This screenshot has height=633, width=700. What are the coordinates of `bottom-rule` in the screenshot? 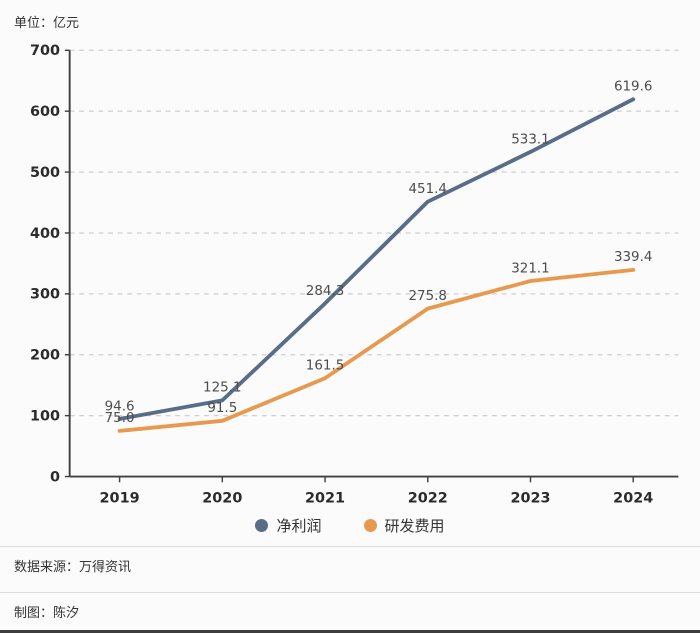 It's located at (350, 631).